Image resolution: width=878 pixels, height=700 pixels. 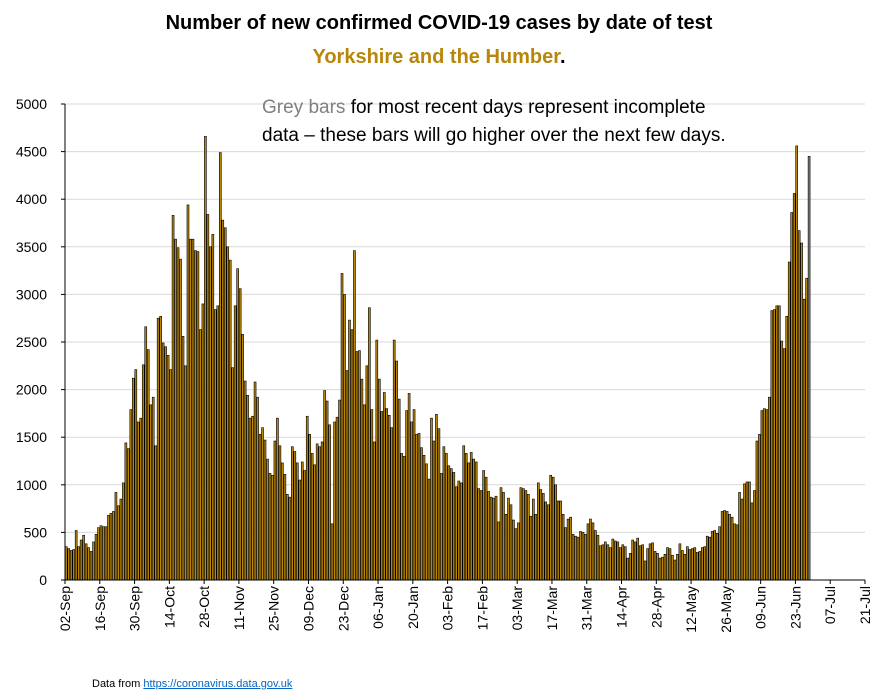 I want to click on x-tick-label: 30-Sep, so click(x=135, y=608).